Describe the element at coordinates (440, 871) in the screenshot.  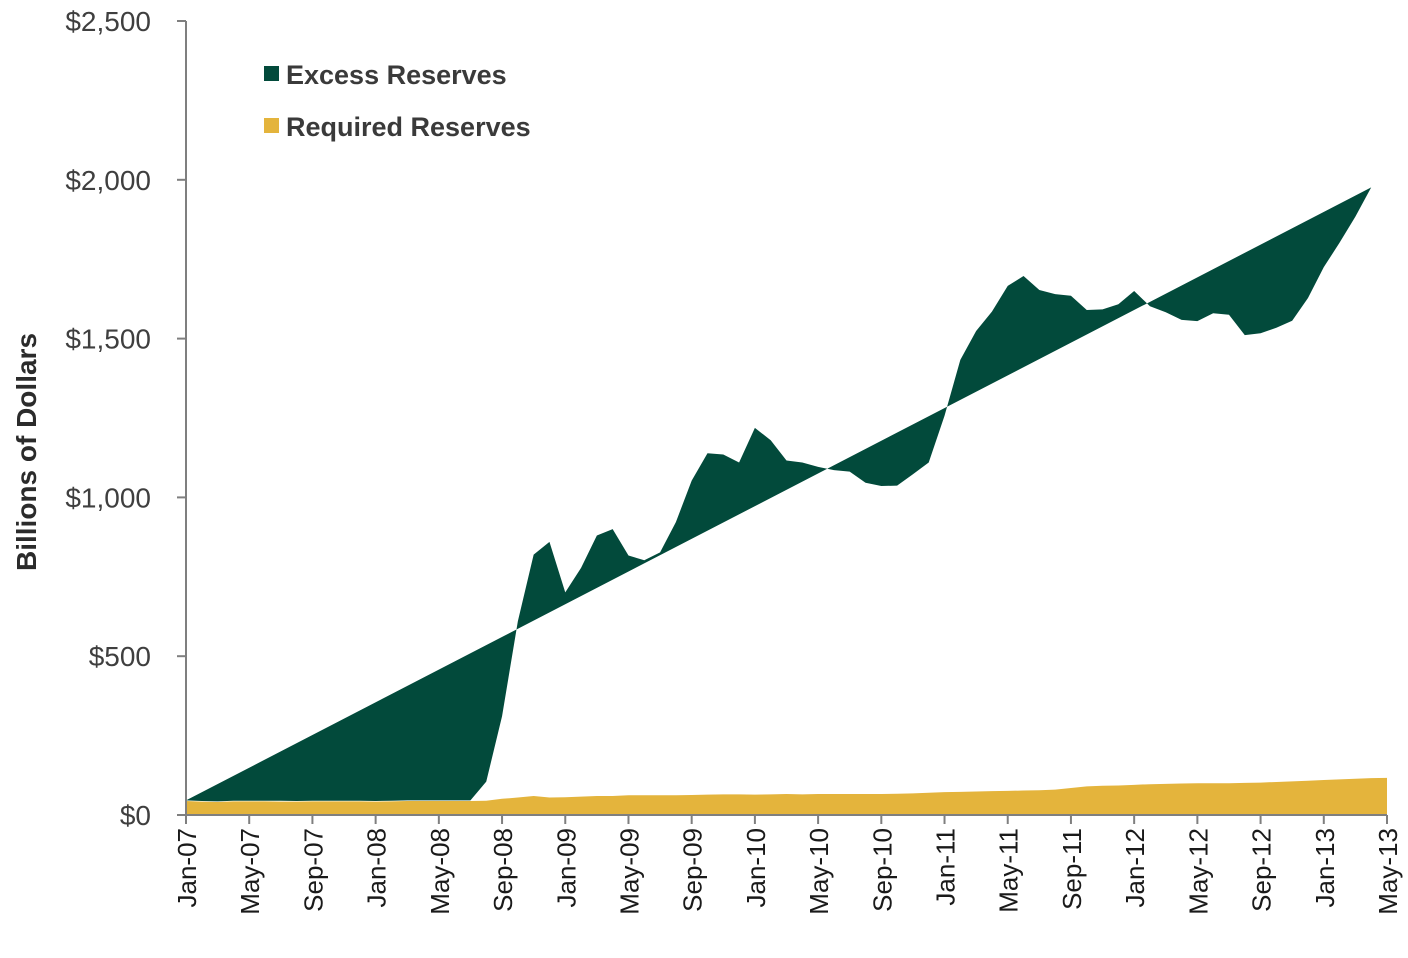
I see `x-tick-label: May-08` at that location.